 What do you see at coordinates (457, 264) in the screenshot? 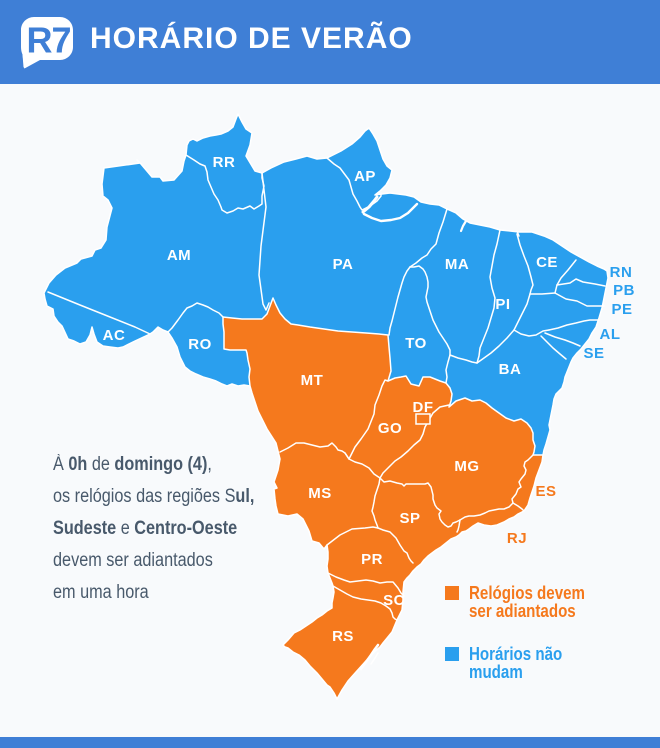
I see `svg-text: MA` at bounding box center [457, 264].